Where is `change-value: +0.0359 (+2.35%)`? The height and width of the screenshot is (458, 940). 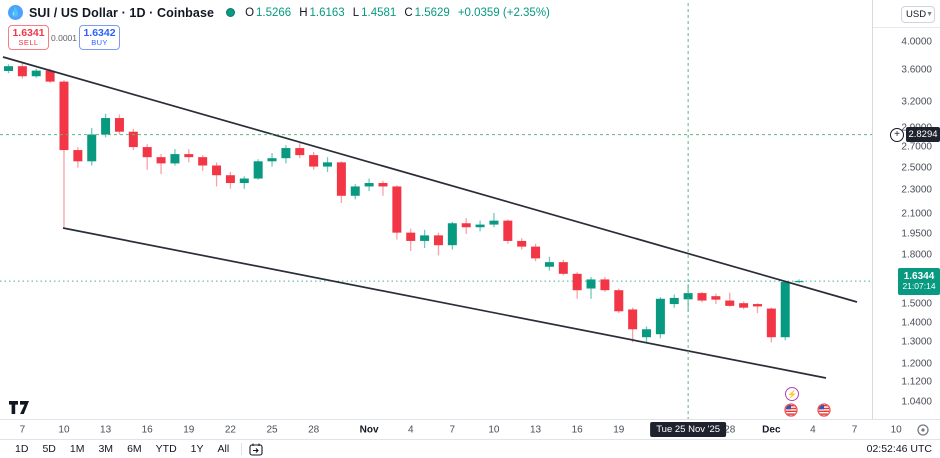
change-value: +0.0359 (+2.35%) is located at coordinates (503, 12).